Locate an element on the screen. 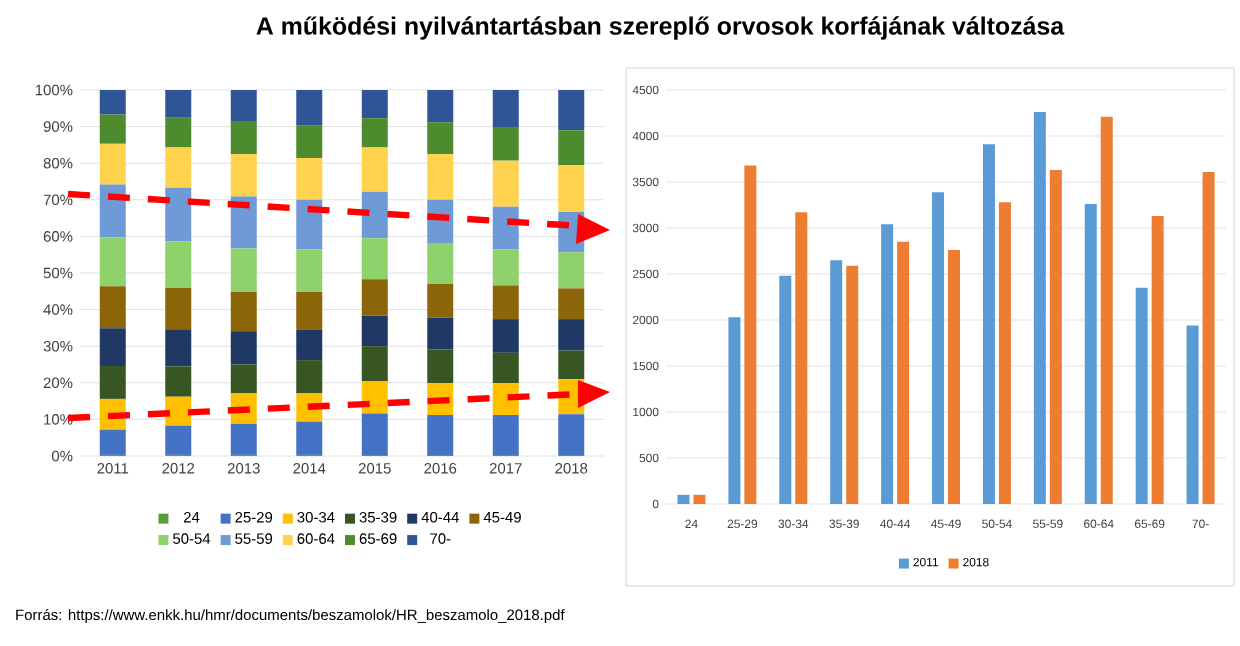  text: A működési nyilvántartásban szereplő orvosok korfájának változása is located at coordinates (660, 28).